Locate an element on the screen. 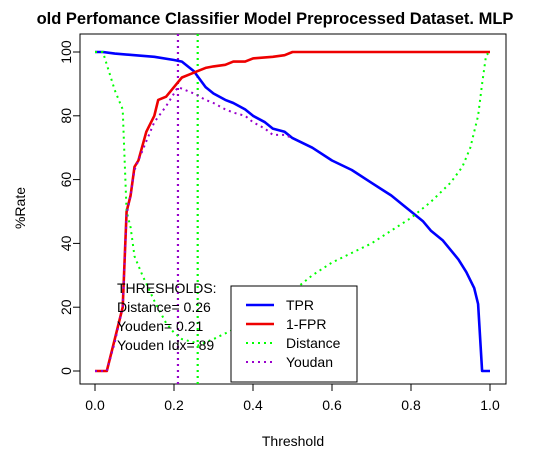 The width and height of the screenshot is (550, 463). x-tick-label: 0.2 is located at coordinates (174, 405).